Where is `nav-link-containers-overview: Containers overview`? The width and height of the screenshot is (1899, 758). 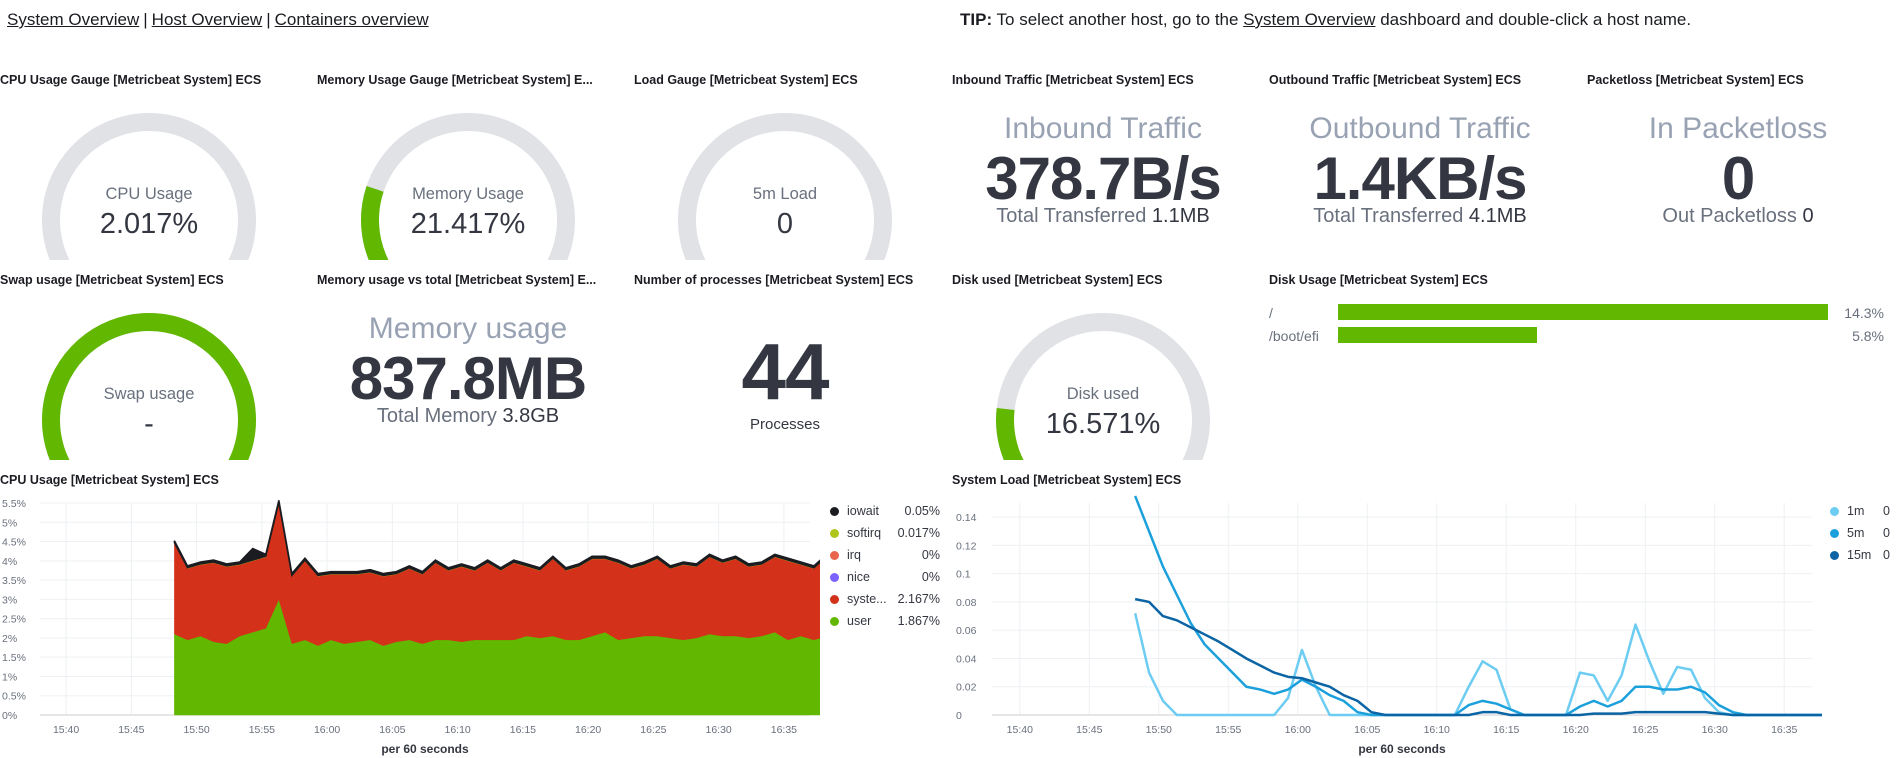 nav-link-containers-overview: Containers overview is located at coordinates (351, 19).